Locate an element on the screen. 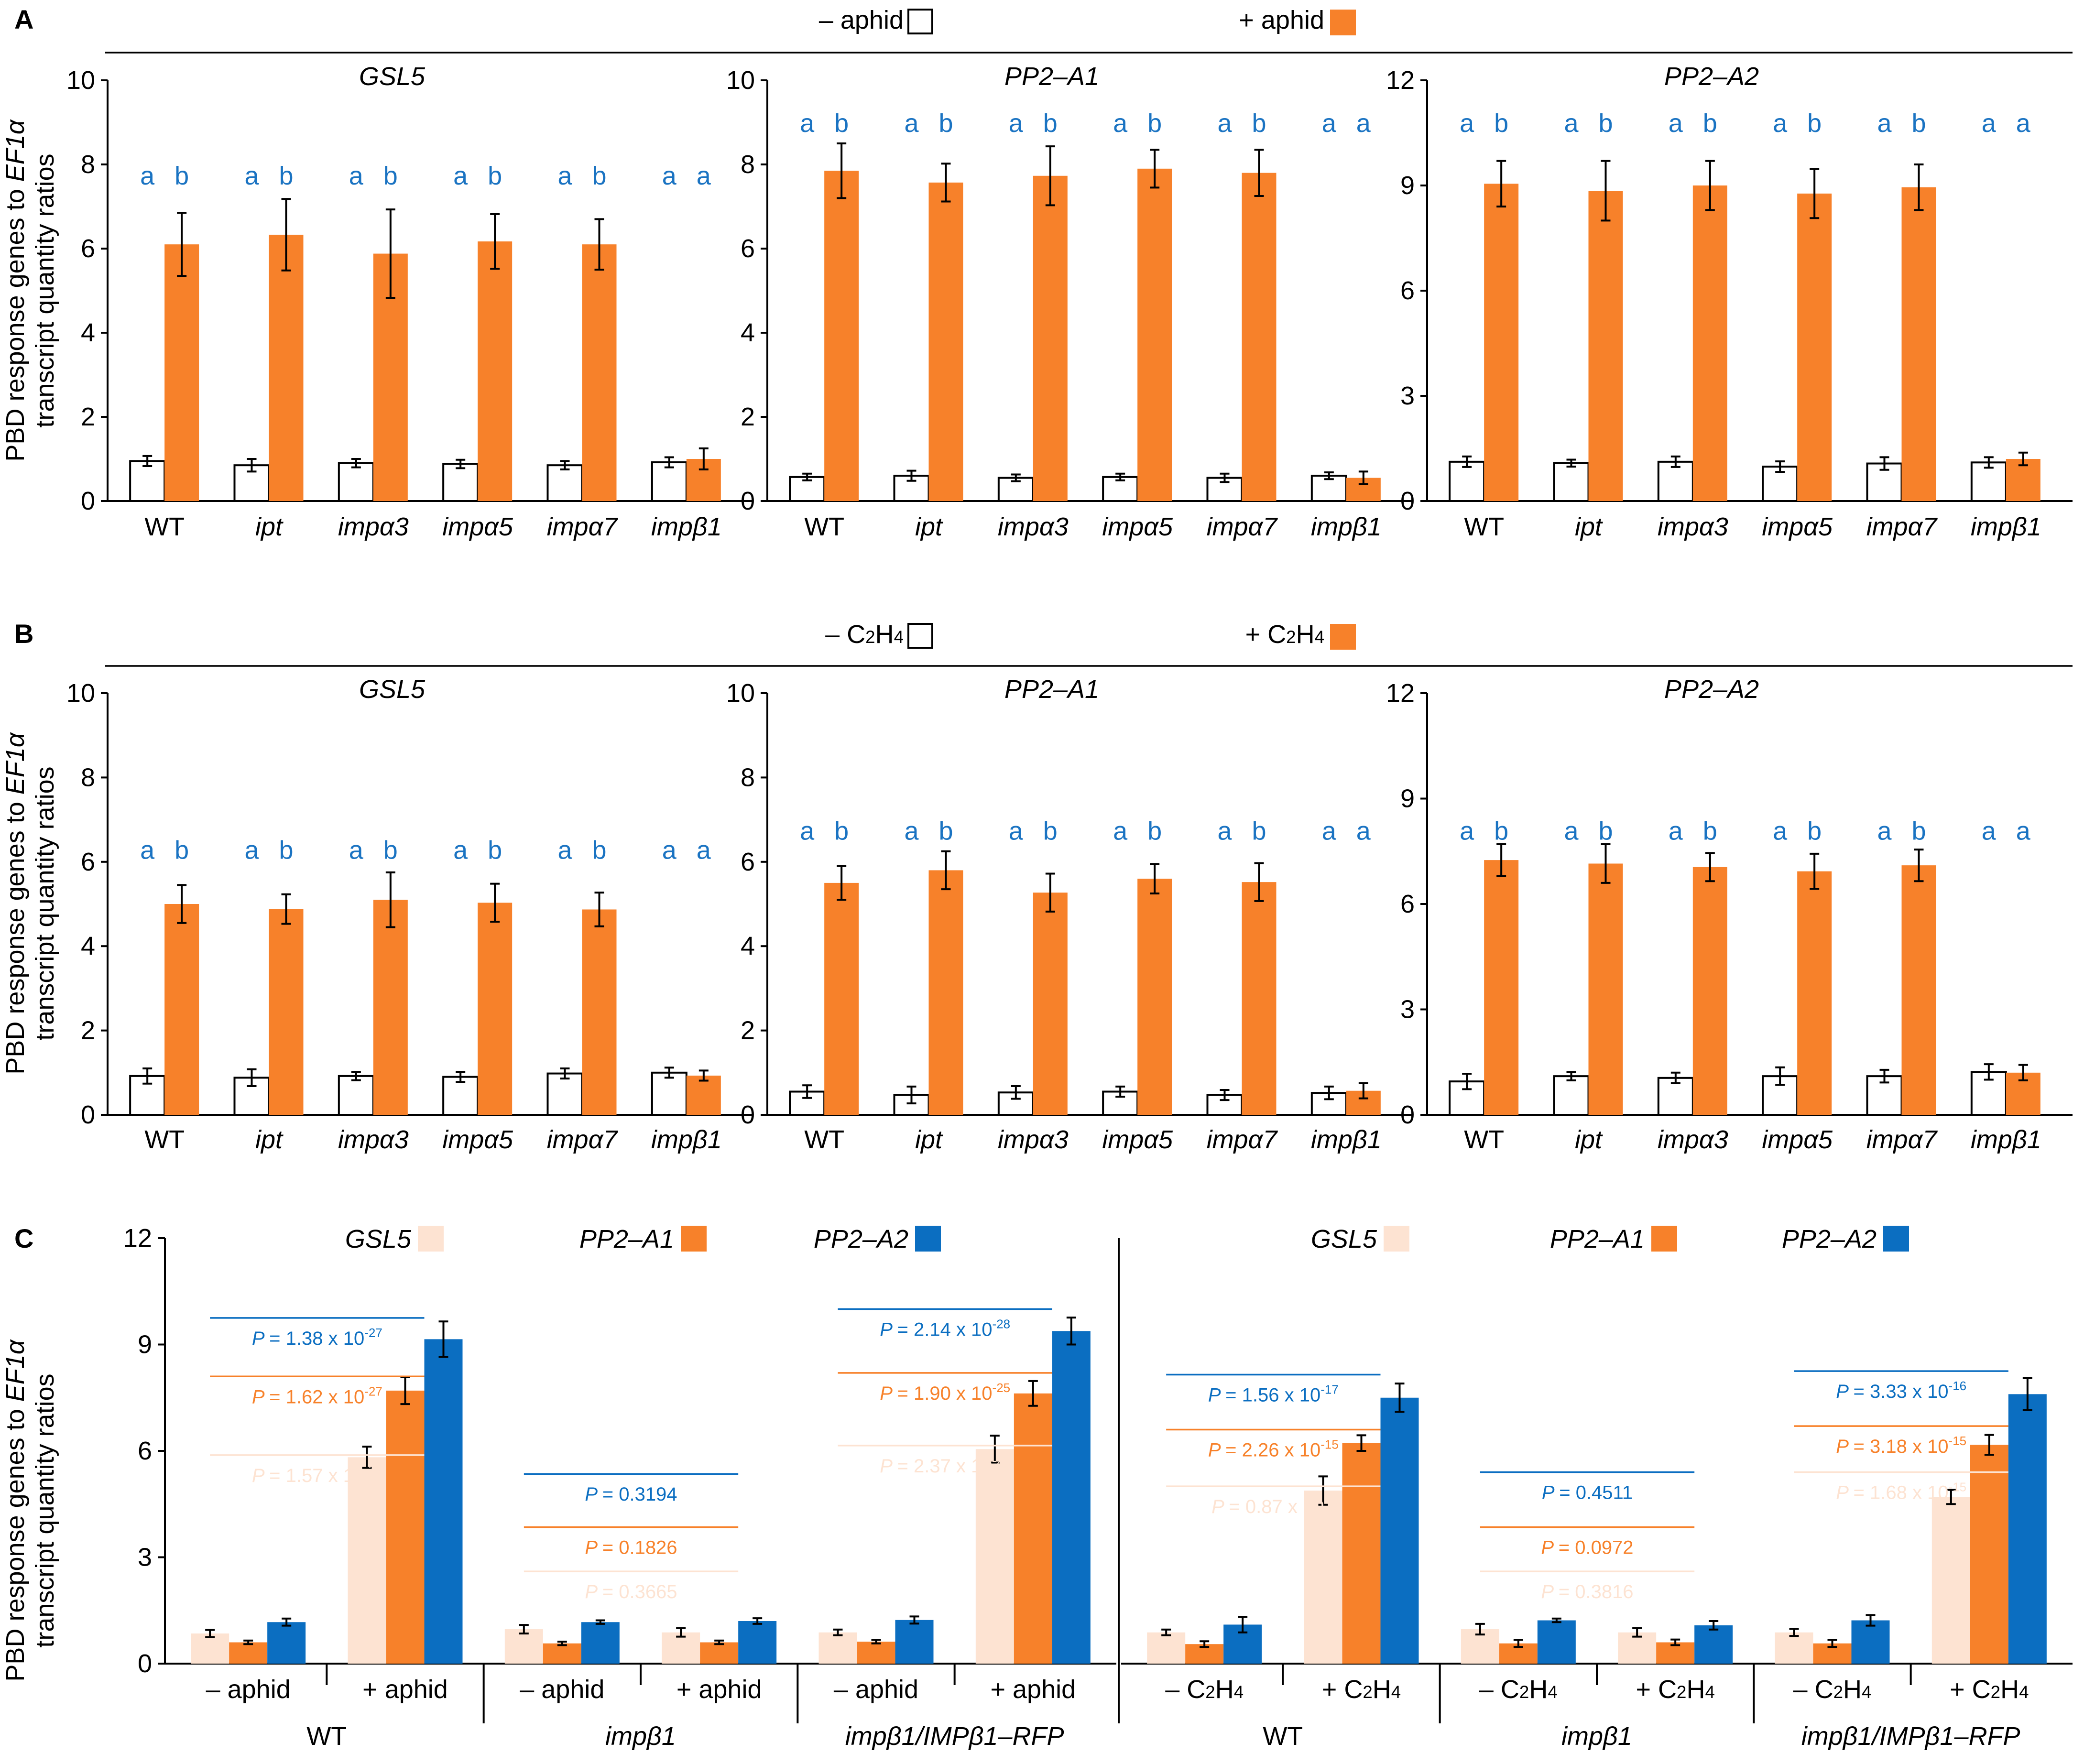 The image size is (2084, 1764). genotype-label: impβ1 is located at coordinates (640, 1736).